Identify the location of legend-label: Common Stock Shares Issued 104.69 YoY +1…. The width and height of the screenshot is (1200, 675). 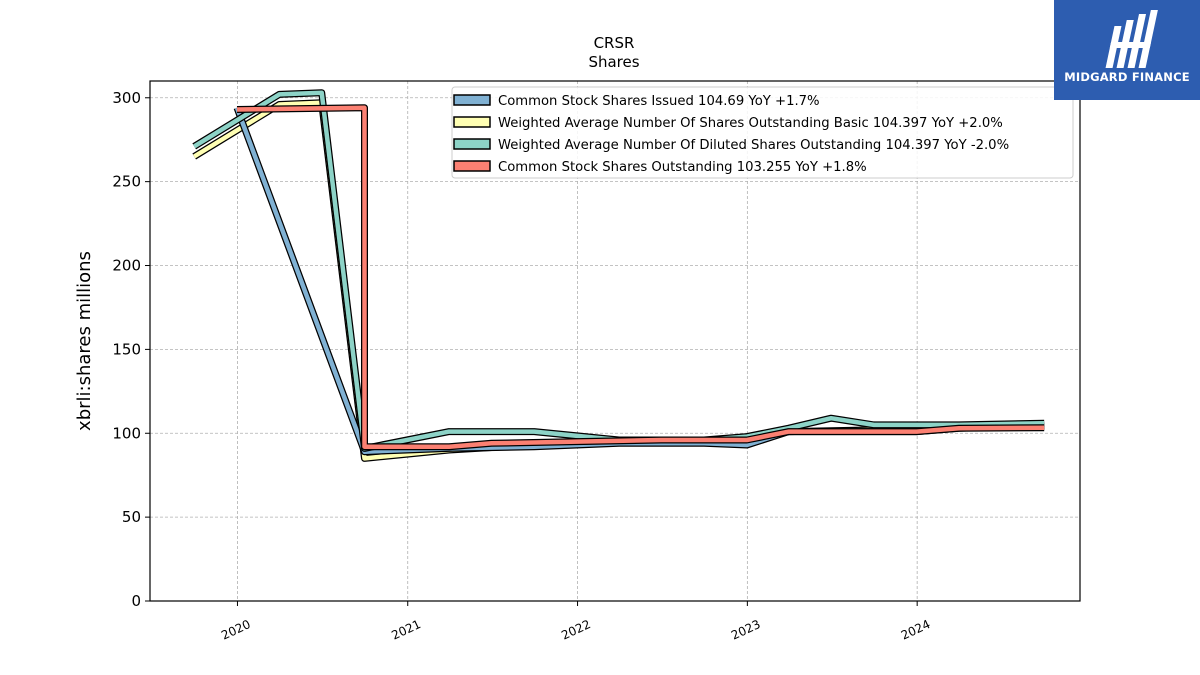
(659, 101).